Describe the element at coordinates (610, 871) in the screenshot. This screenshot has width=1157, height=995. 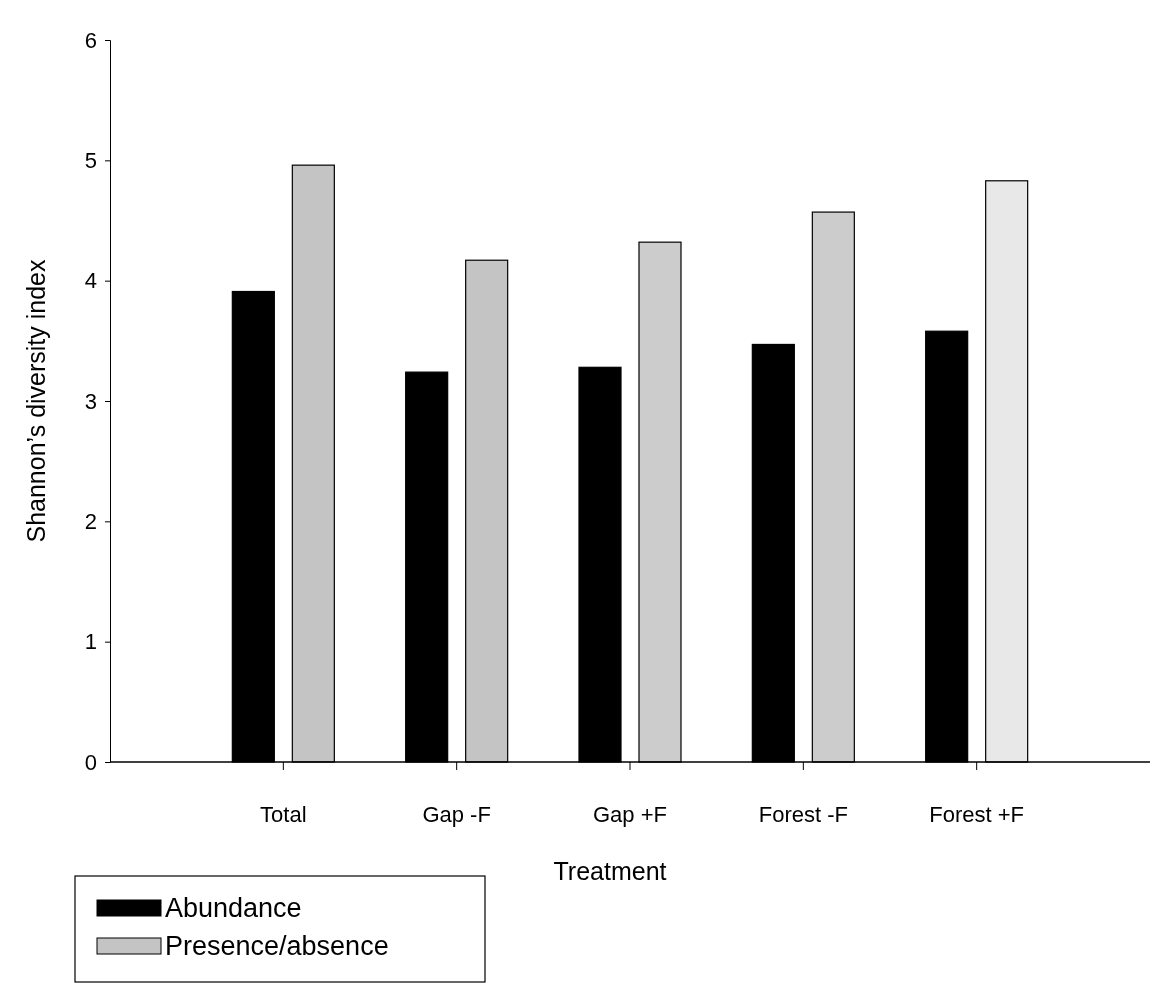
I see `x-axis-title: Treatment` at that location.